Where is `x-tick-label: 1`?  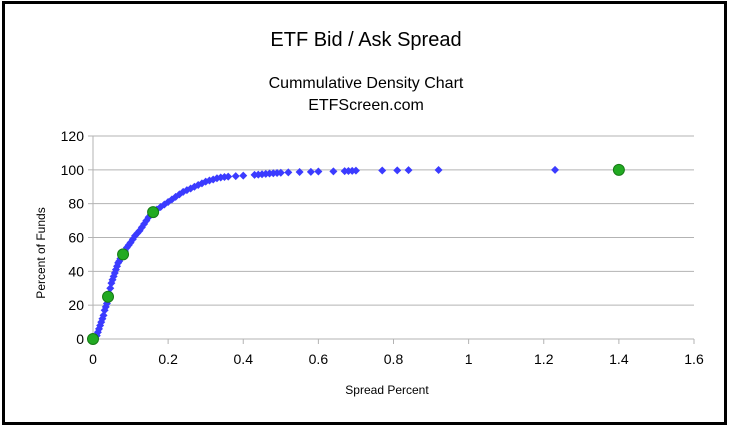 x-tick-label: 1 is located at coordinates (469, 359).